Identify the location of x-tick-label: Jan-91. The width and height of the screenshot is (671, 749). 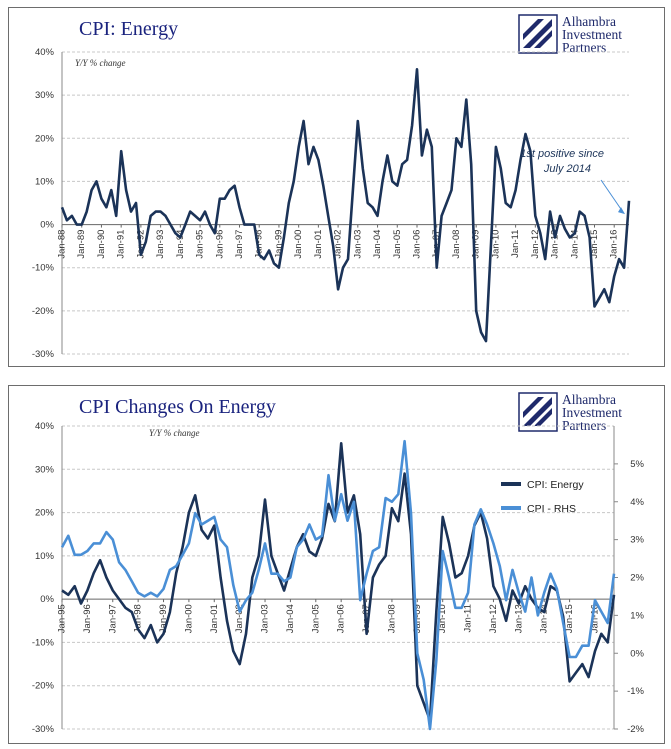
(121, 244).